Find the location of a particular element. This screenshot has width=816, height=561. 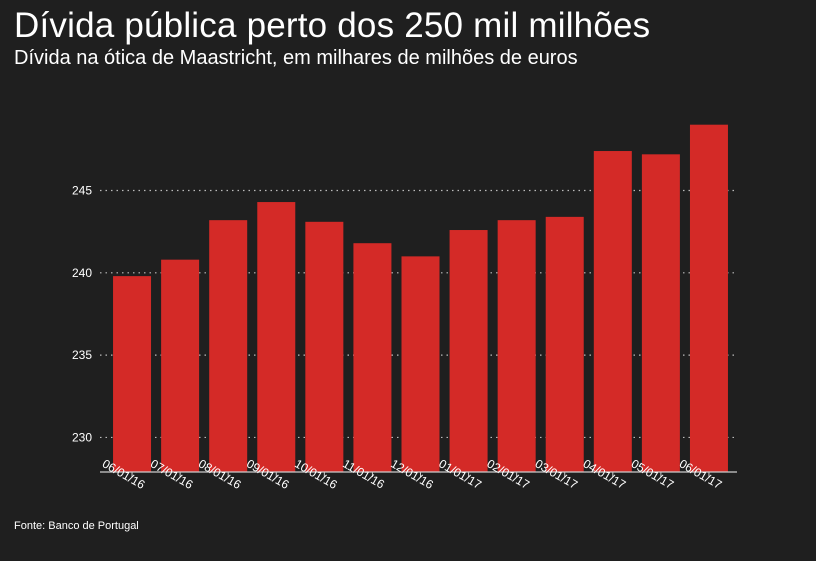

bar-07/01/16 is located at coordinates (180, 365).